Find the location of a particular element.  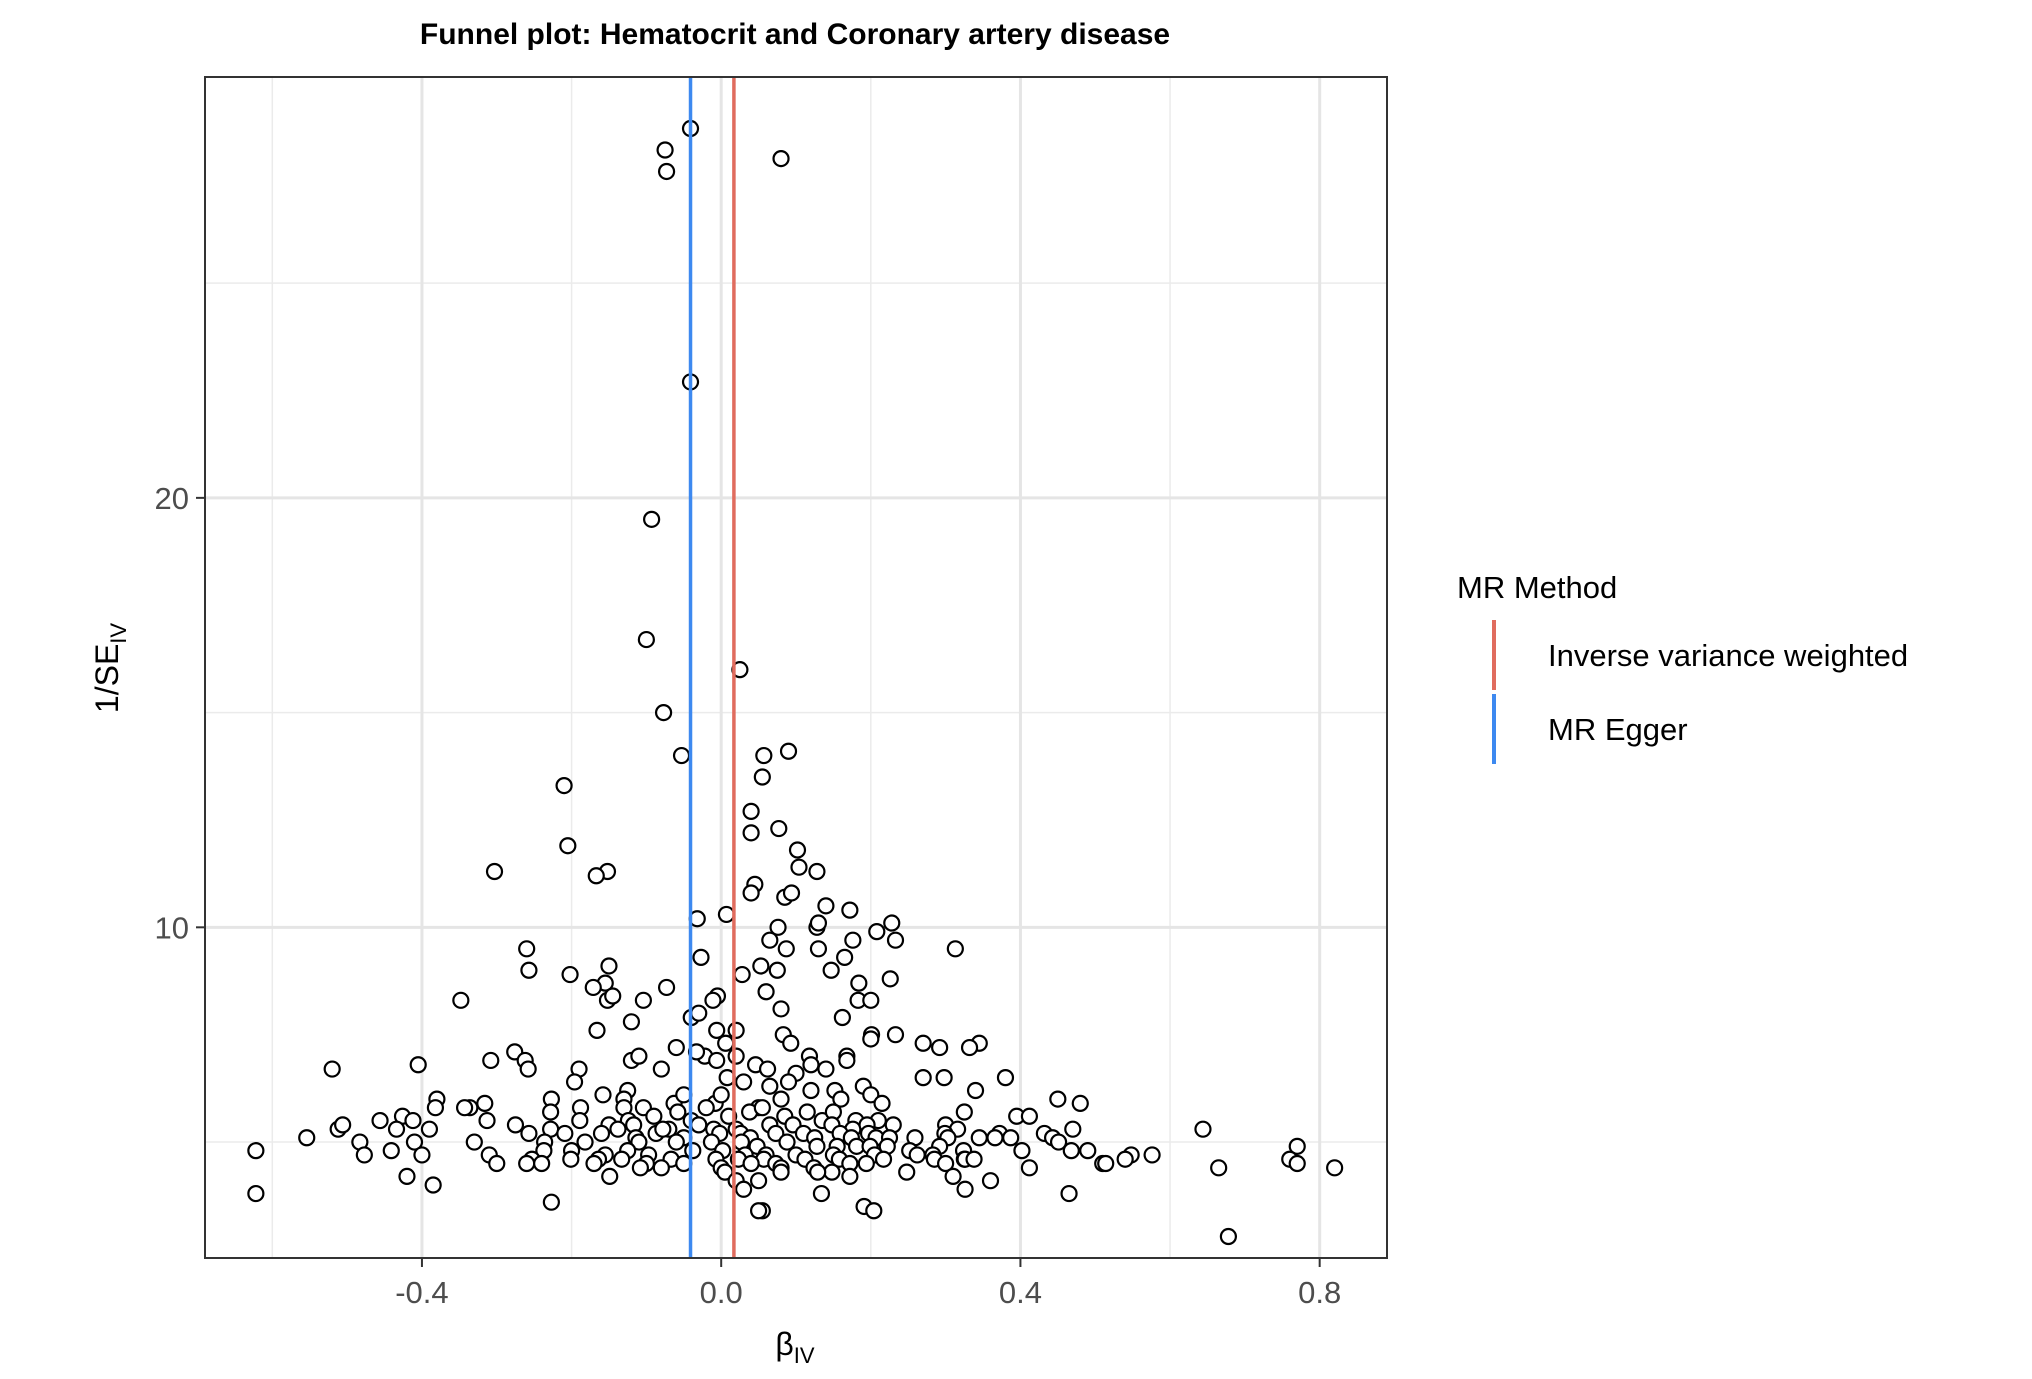

y-axis-label-main: 1/SE is located at coordinates (107, 678).